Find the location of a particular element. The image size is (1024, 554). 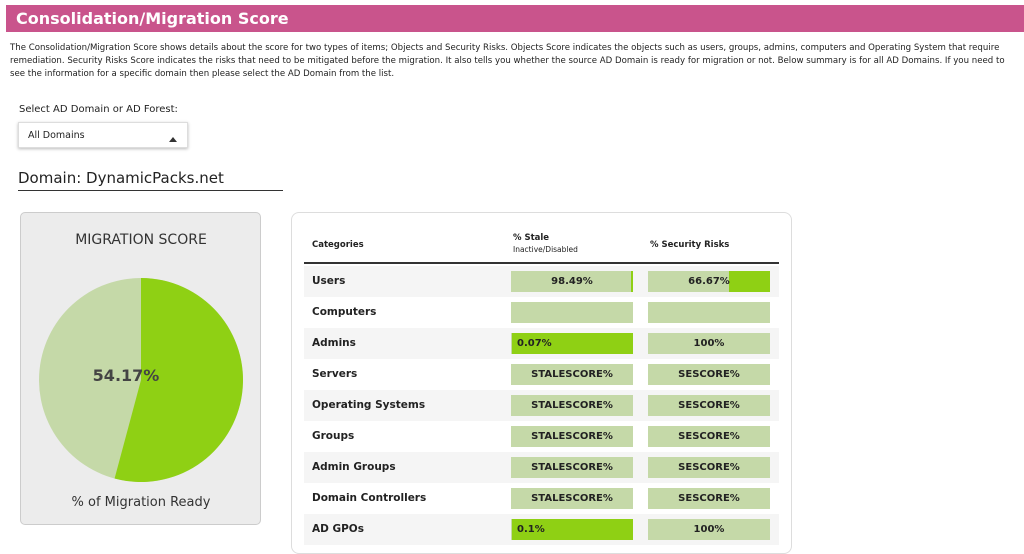

selector-label: Select AD Domain or AD Forest: is located at coordinates (98, 109).